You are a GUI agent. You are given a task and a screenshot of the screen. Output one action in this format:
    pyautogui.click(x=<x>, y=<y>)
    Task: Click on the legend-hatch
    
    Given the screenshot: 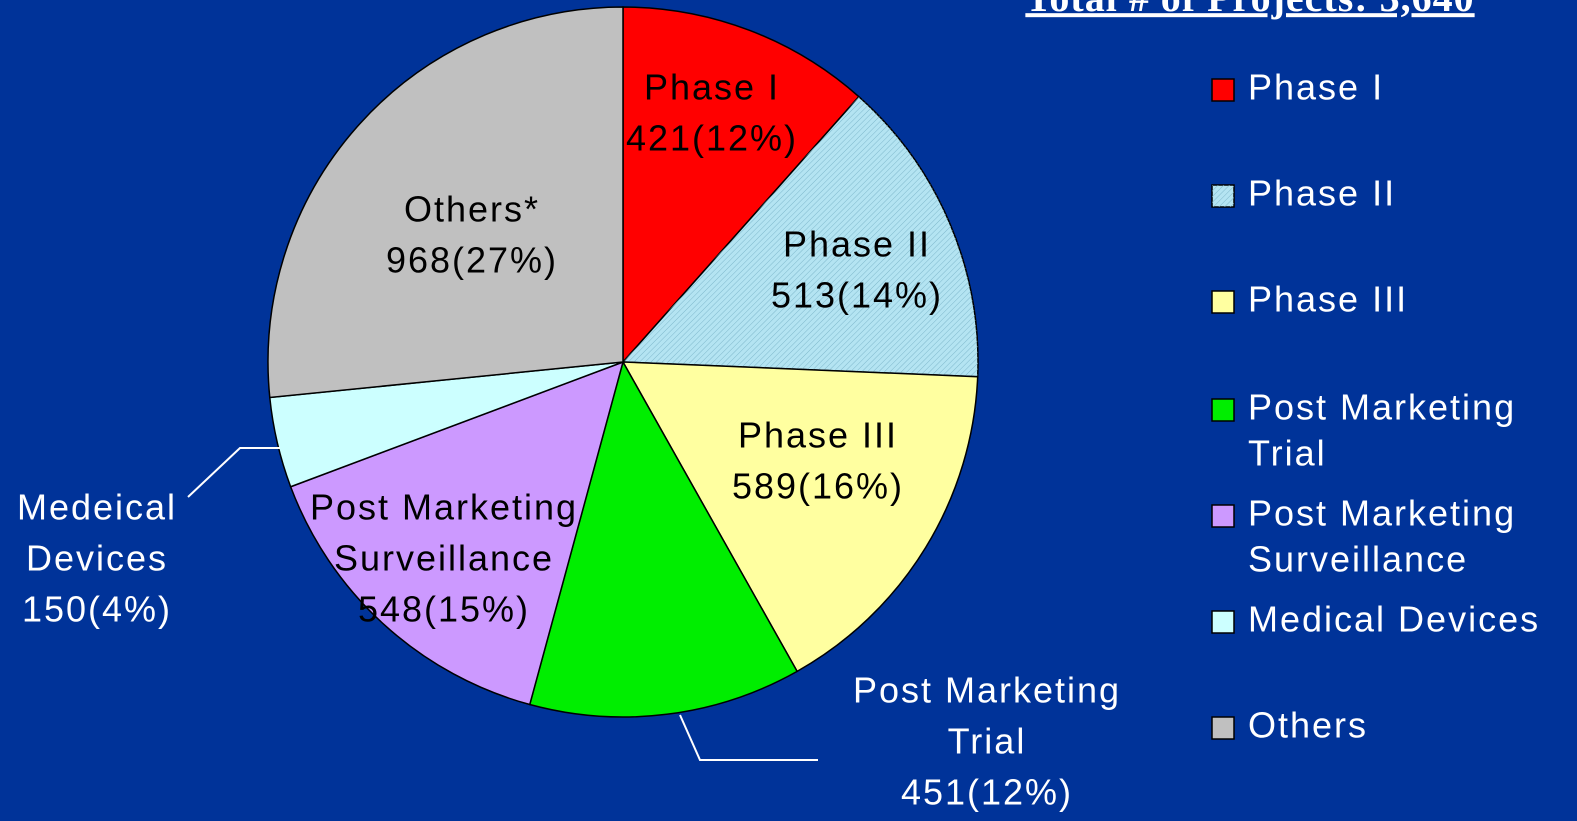 What is the action you would take?
    pyautogui.click(x=1223, y=196)
    